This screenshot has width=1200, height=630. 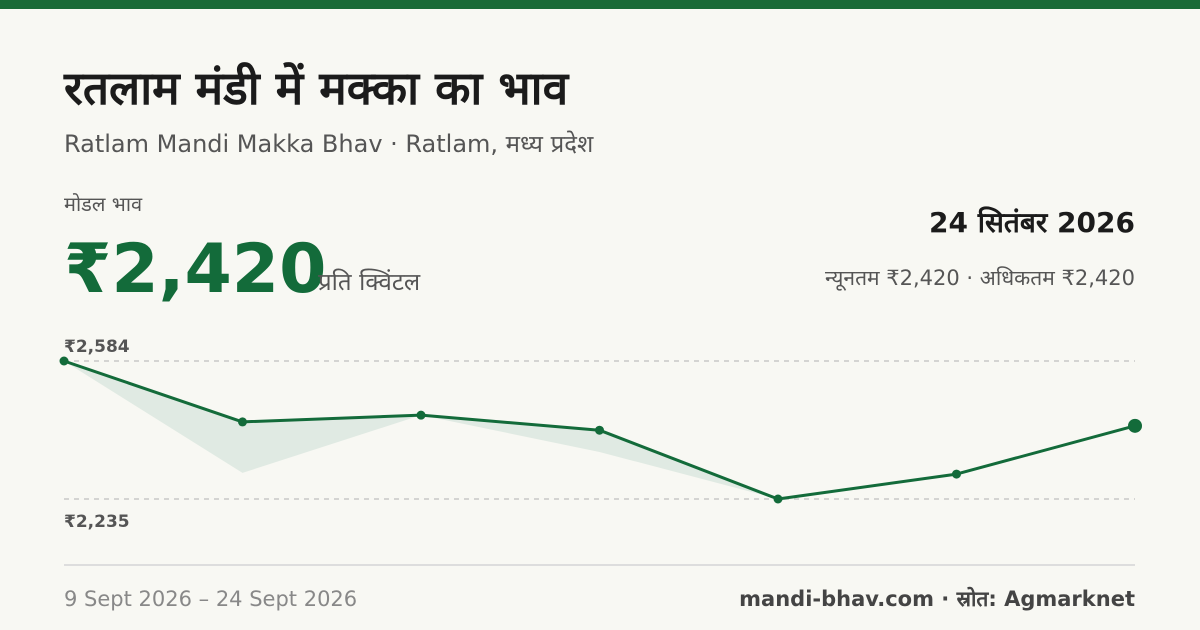 I want to click on price-label: मोडल भाव, so click(x=103, y=204).